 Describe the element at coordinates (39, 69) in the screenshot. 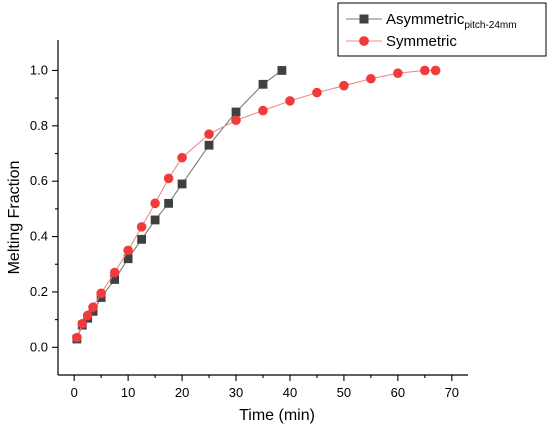

I see `y-tick-label: 1.0` at that location.